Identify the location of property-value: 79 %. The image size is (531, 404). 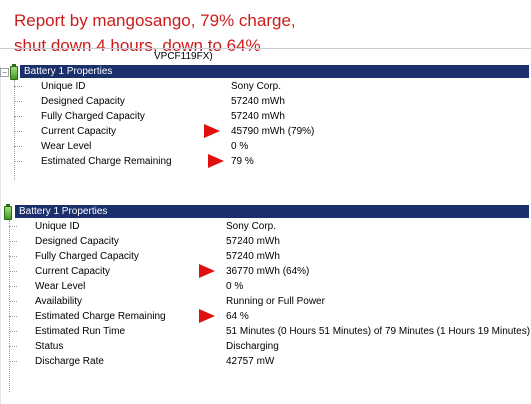
(242, 161).